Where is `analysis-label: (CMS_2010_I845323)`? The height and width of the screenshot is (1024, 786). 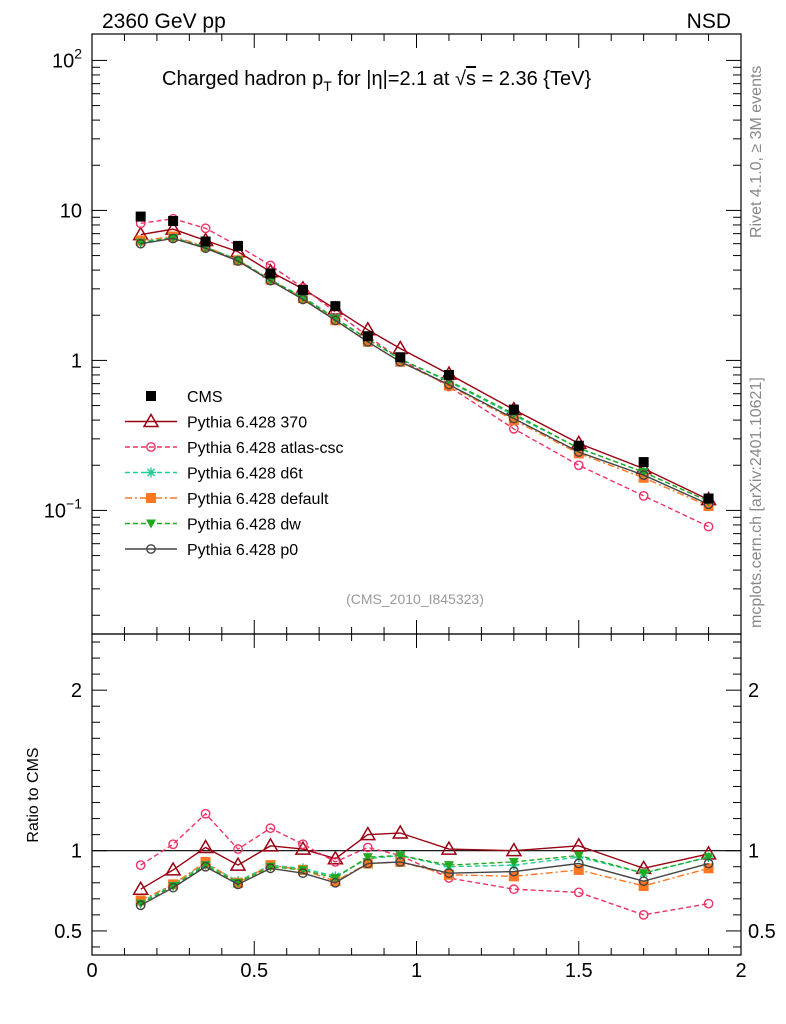
analysis-label: (CMS_2010_I845323) is located at coordinates (415, 599).